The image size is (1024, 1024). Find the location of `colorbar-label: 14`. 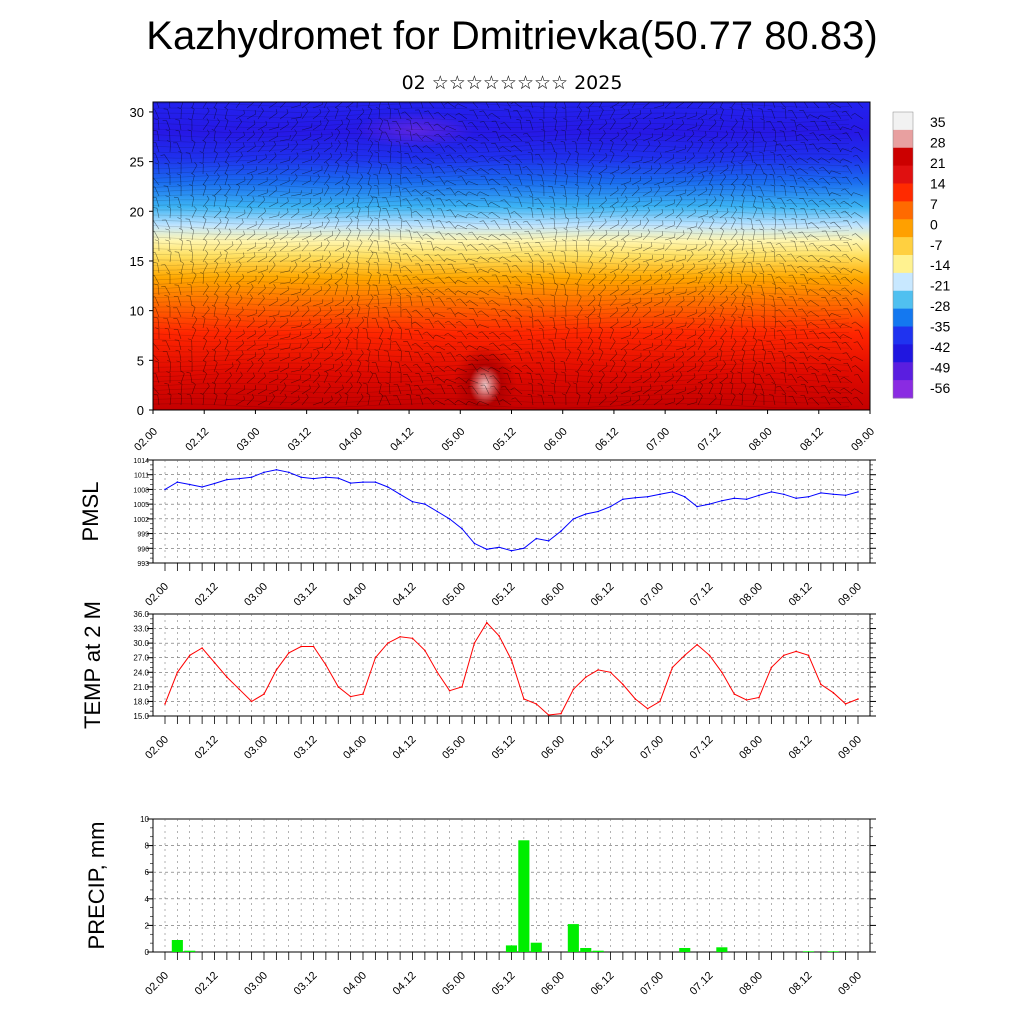

colorbar-label: 14 is located at coordinates (938, 184).